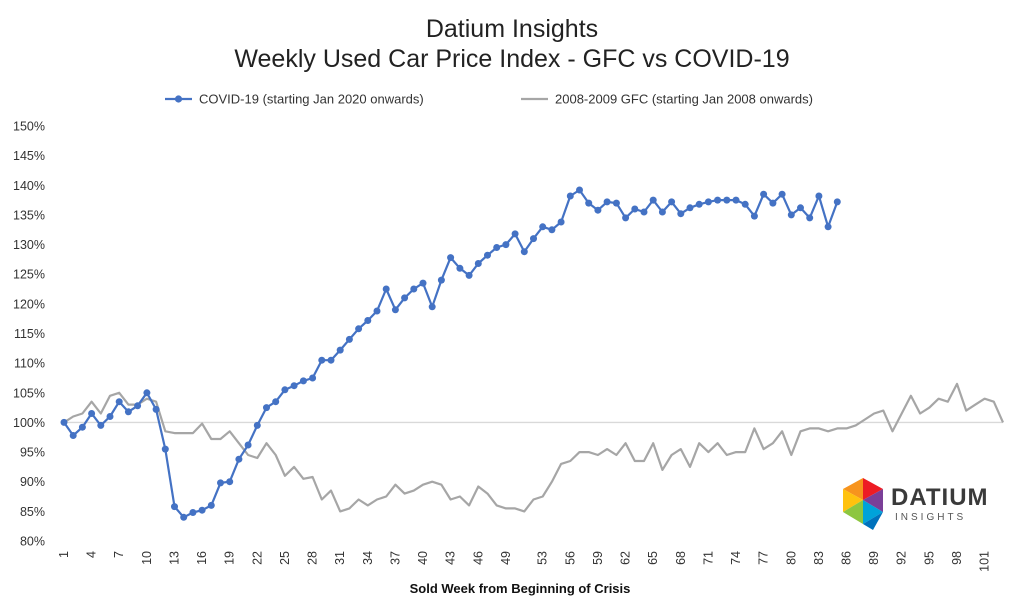 Image resolution: width=1024 pixels, height=615 pixels. I want to click on x-tick-label: 59, so click(598, 558).